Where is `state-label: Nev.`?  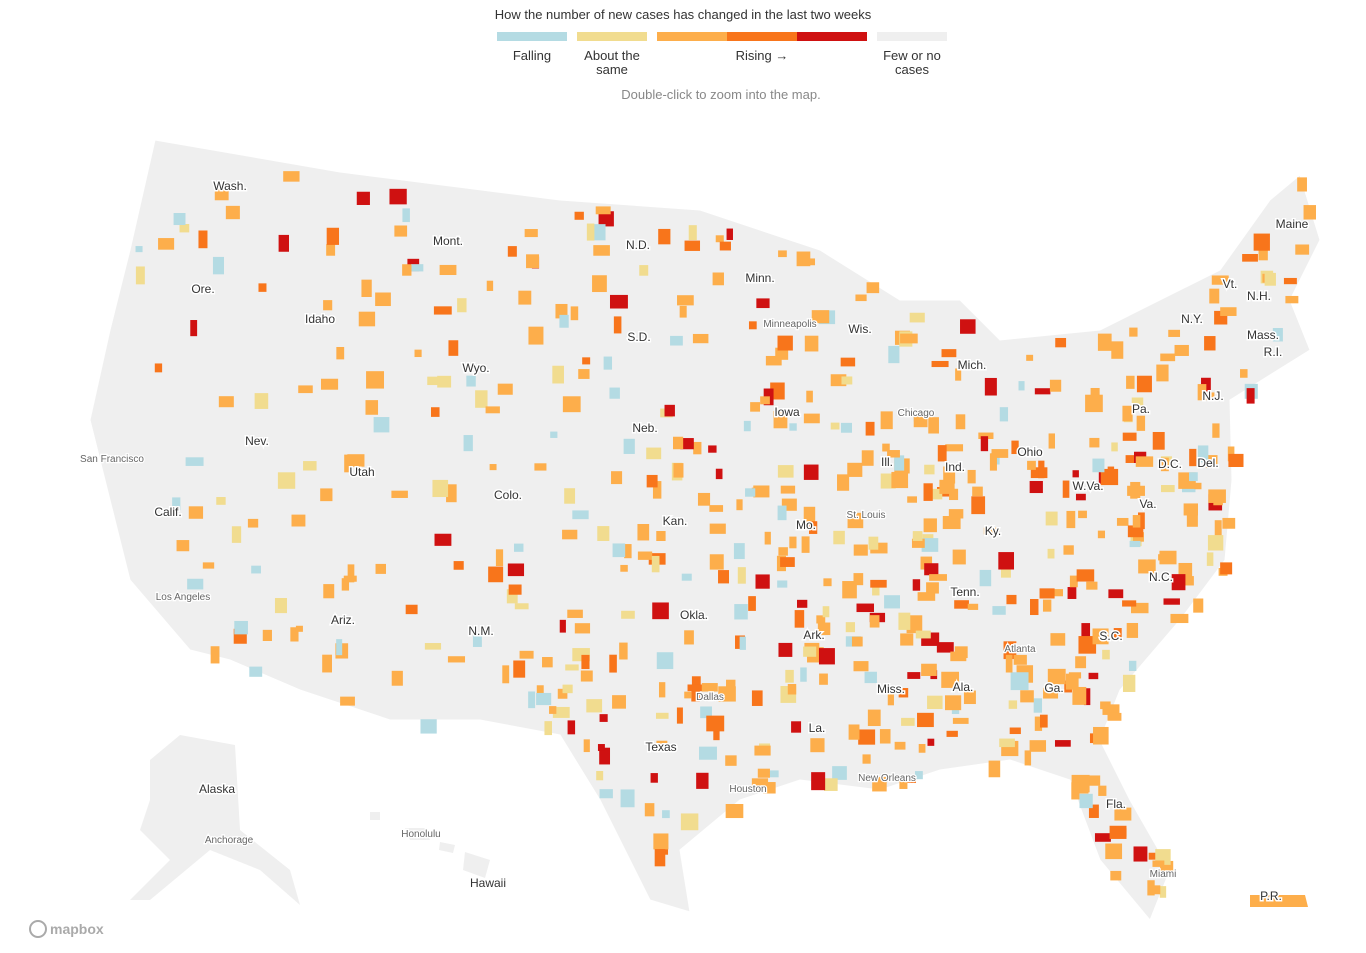
state-label: Nev. is located at coordinates (257, 441).